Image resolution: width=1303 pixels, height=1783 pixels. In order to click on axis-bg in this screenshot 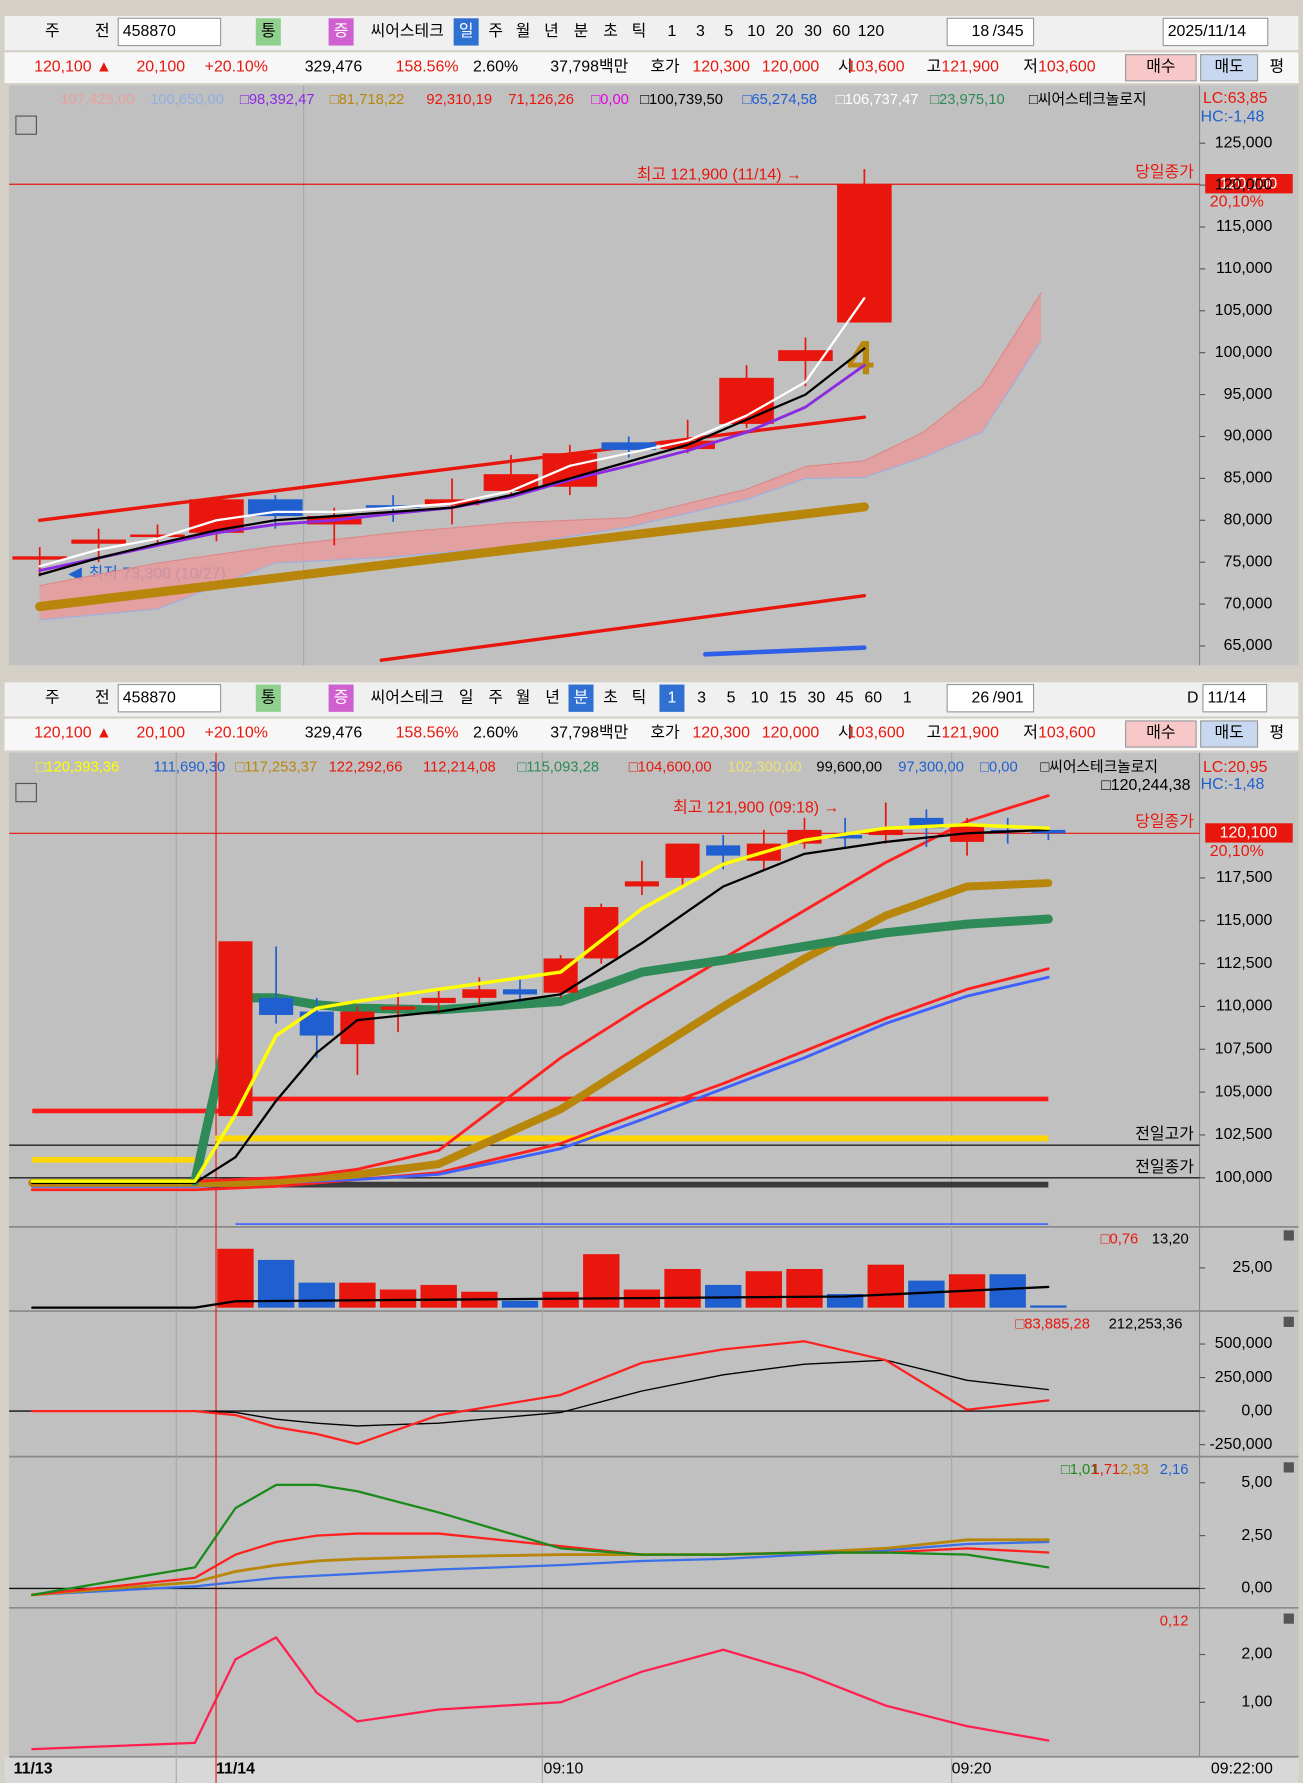, I will do `click(1249, 375)`.